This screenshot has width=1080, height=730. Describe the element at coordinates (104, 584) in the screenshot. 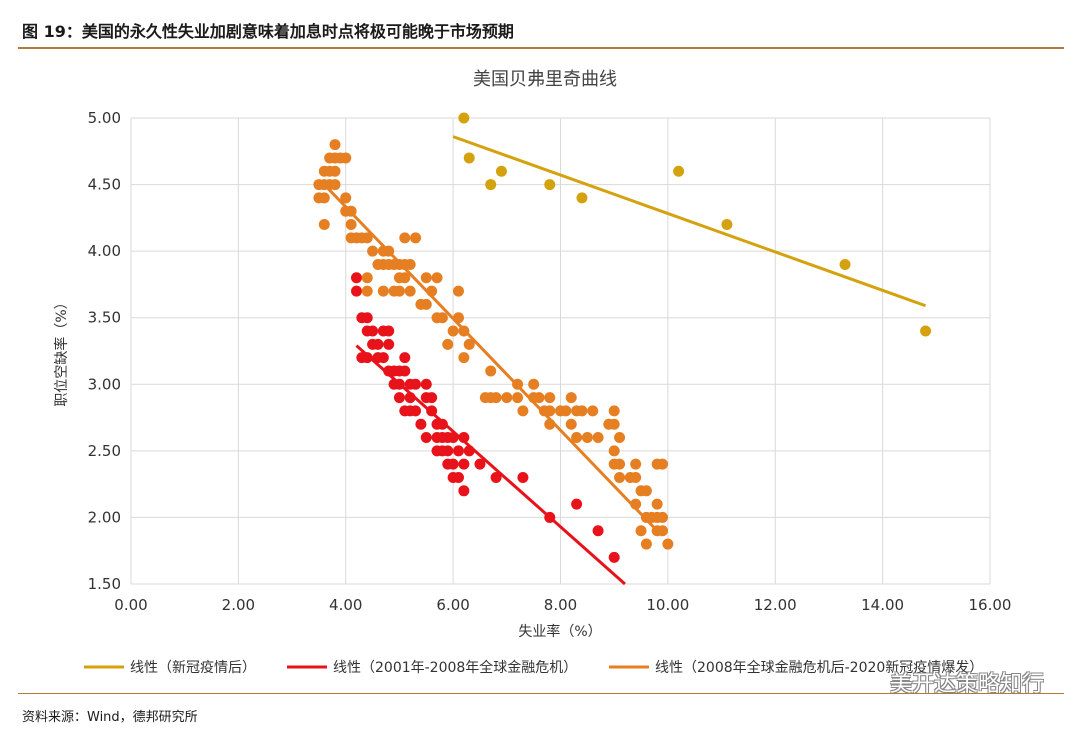

I see `y-tick-label: 1.50` at that location.